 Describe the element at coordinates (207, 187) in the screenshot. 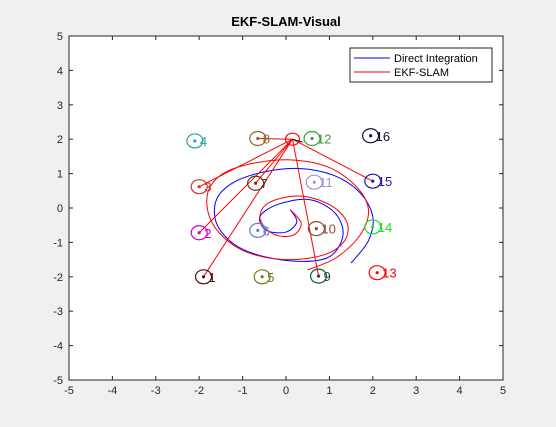

I see `landmark-label: 3` at that location.